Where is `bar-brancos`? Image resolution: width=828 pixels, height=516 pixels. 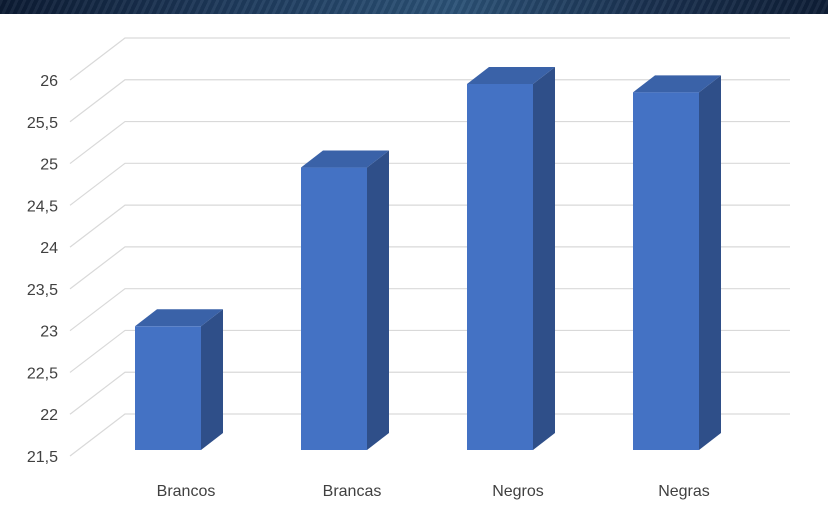
bar-brancos is located at coordinates (179, 379).